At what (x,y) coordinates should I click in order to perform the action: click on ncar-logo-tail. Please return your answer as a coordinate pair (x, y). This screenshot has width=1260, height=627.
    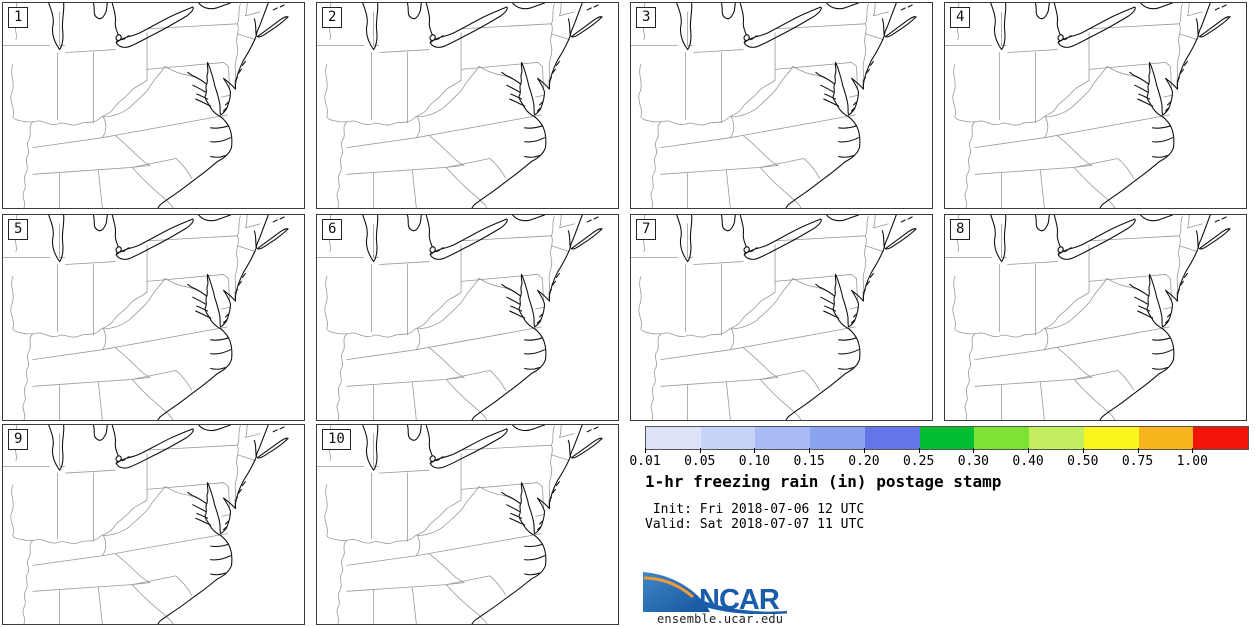
    Looking at the image, I should click on (743, 607).